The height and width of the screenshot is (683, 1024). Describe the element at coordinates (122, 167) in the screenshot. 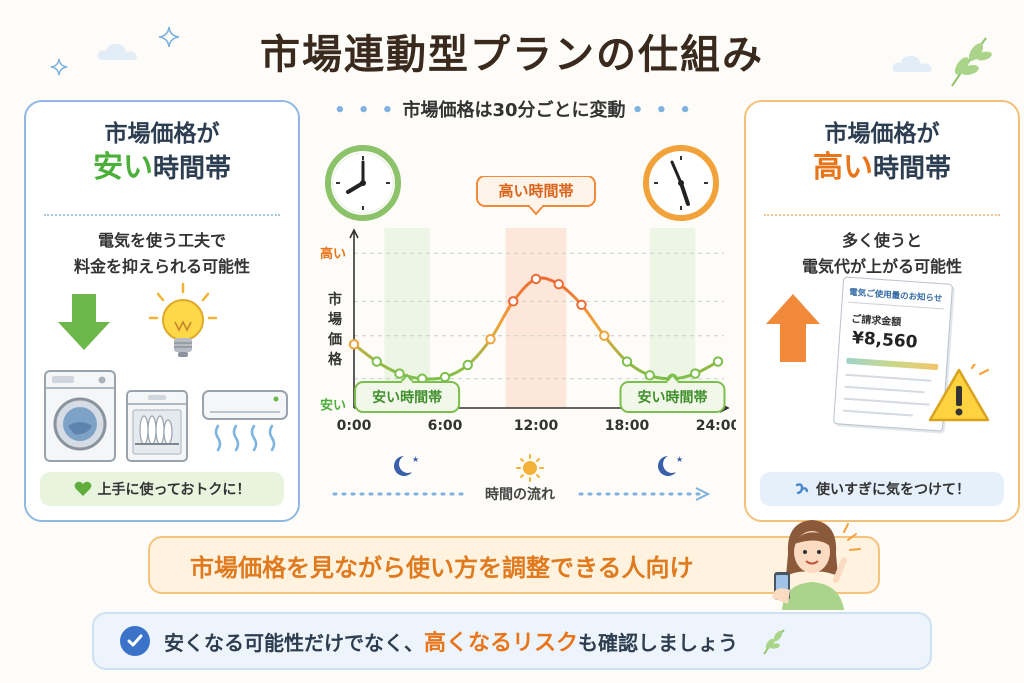

I see `cheap-title-emph: 安い` at that location.